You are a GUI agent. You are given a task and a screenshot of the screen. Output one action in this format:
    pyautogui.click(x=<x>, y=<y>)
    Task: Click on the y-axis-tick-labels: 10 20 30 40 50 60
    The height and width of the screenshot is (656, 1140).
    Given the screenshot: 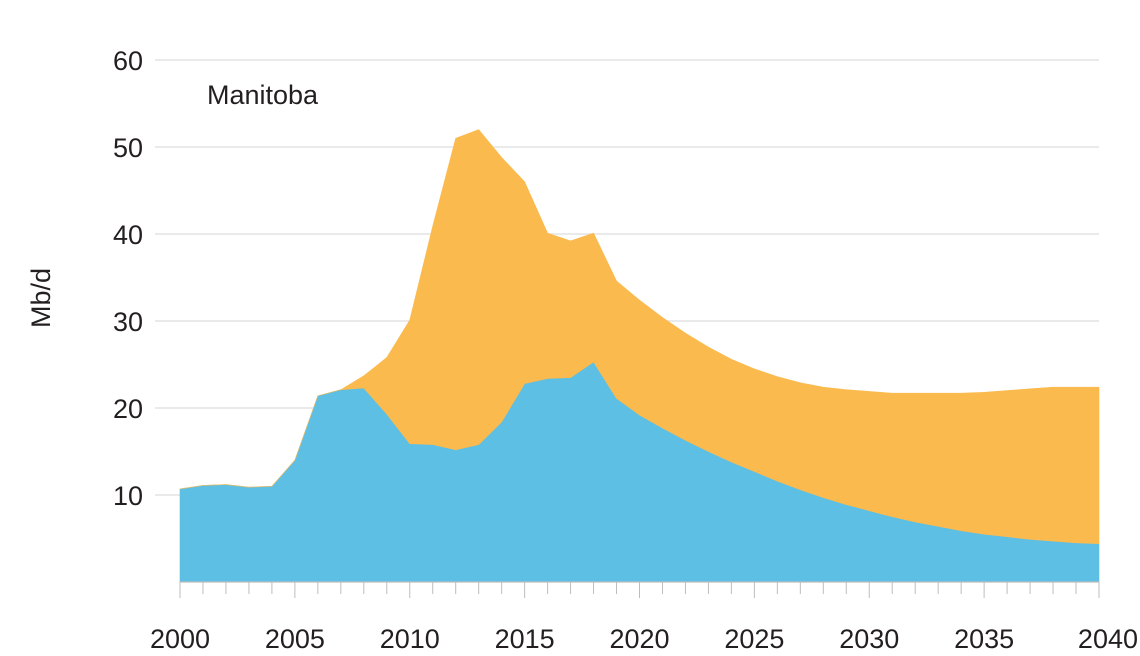 What is the action you would take?
    pyautogui.click(x=128, y=278)
    